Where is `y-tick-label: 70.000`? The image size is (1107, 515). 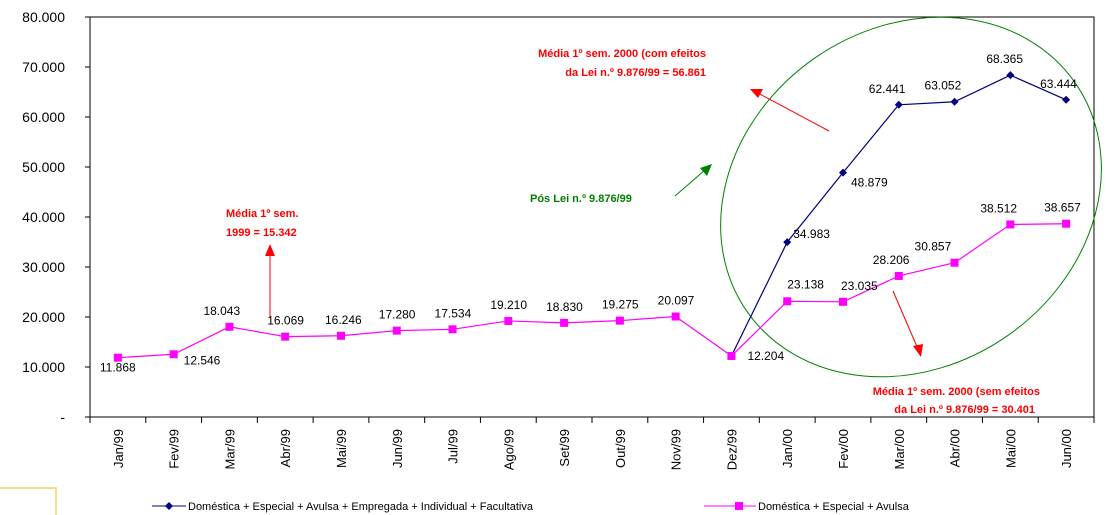
y-tick-label: 70.000 is located at coordinates (43, 67).